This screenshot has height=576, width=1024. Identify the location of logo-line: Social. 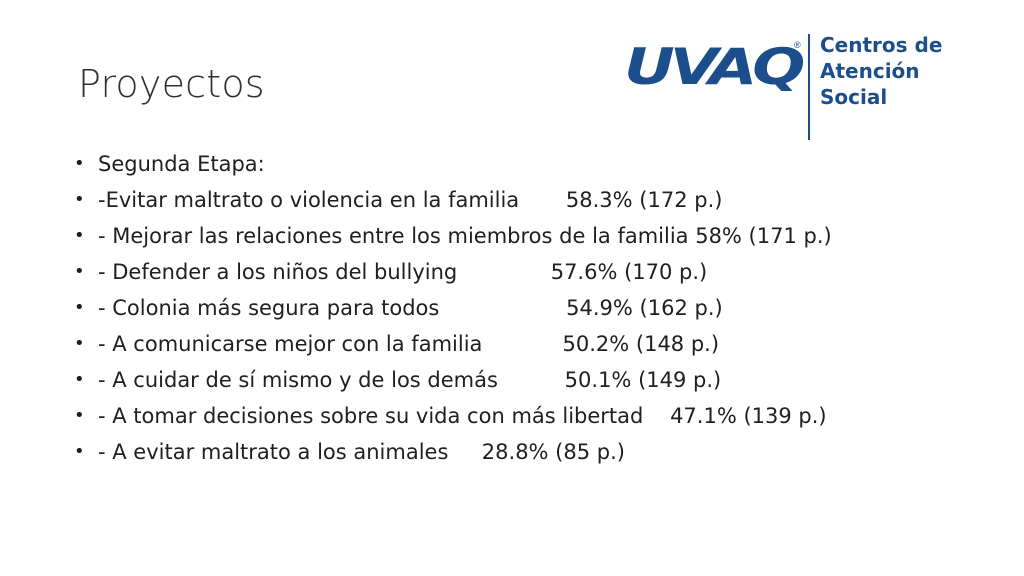
(854, 97).